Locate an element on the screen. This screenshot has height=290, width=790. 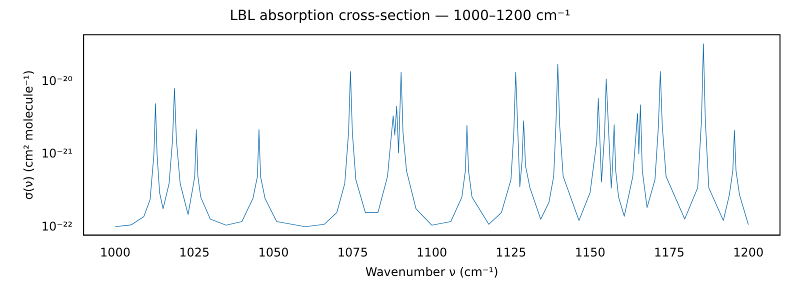
y-tick-label: 10⁻²¹ is located at coordinates (57, 153).